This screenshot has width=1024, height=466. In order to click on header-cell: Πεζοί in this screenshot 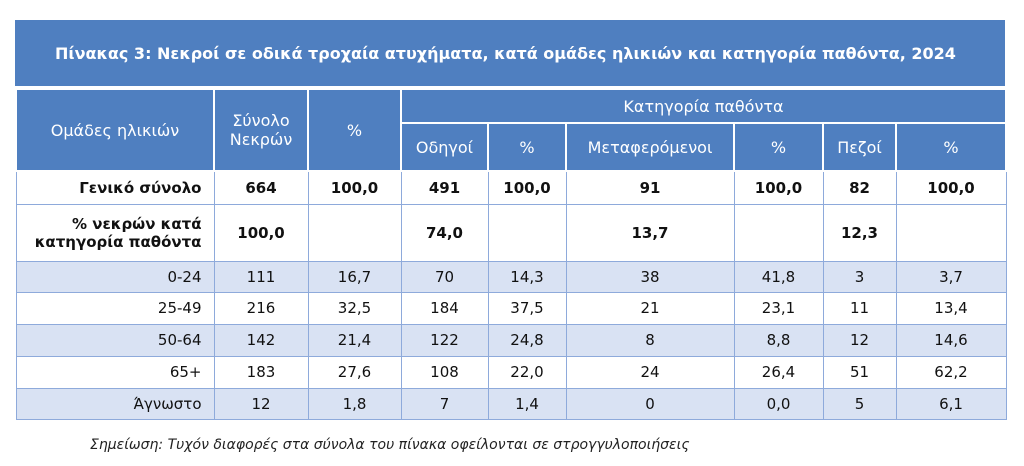, I will do `click(859, 147)`.